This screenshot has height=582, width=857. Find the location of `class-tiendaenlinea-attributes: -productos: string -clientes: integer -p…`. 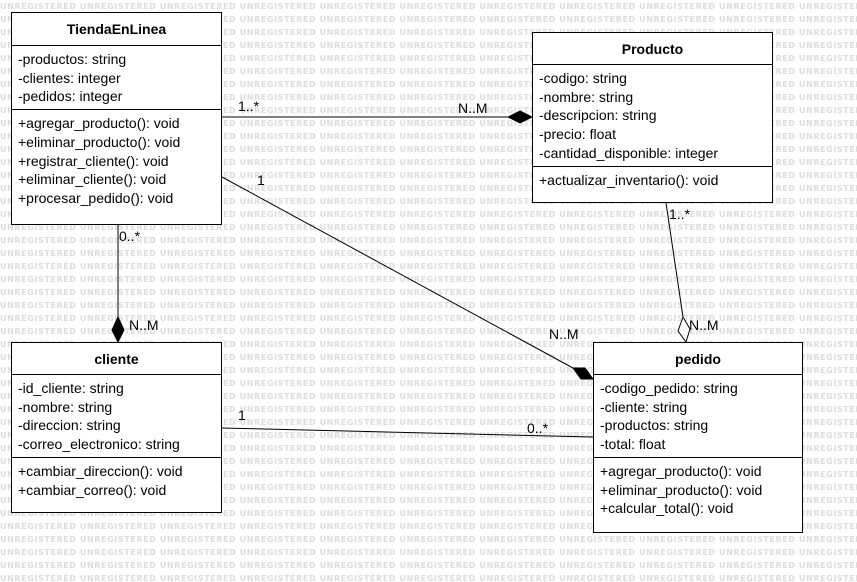

class-tiendaenlinea-attributes: -productos: string -clientes: integer -p… is located at coordinates (116, 77).